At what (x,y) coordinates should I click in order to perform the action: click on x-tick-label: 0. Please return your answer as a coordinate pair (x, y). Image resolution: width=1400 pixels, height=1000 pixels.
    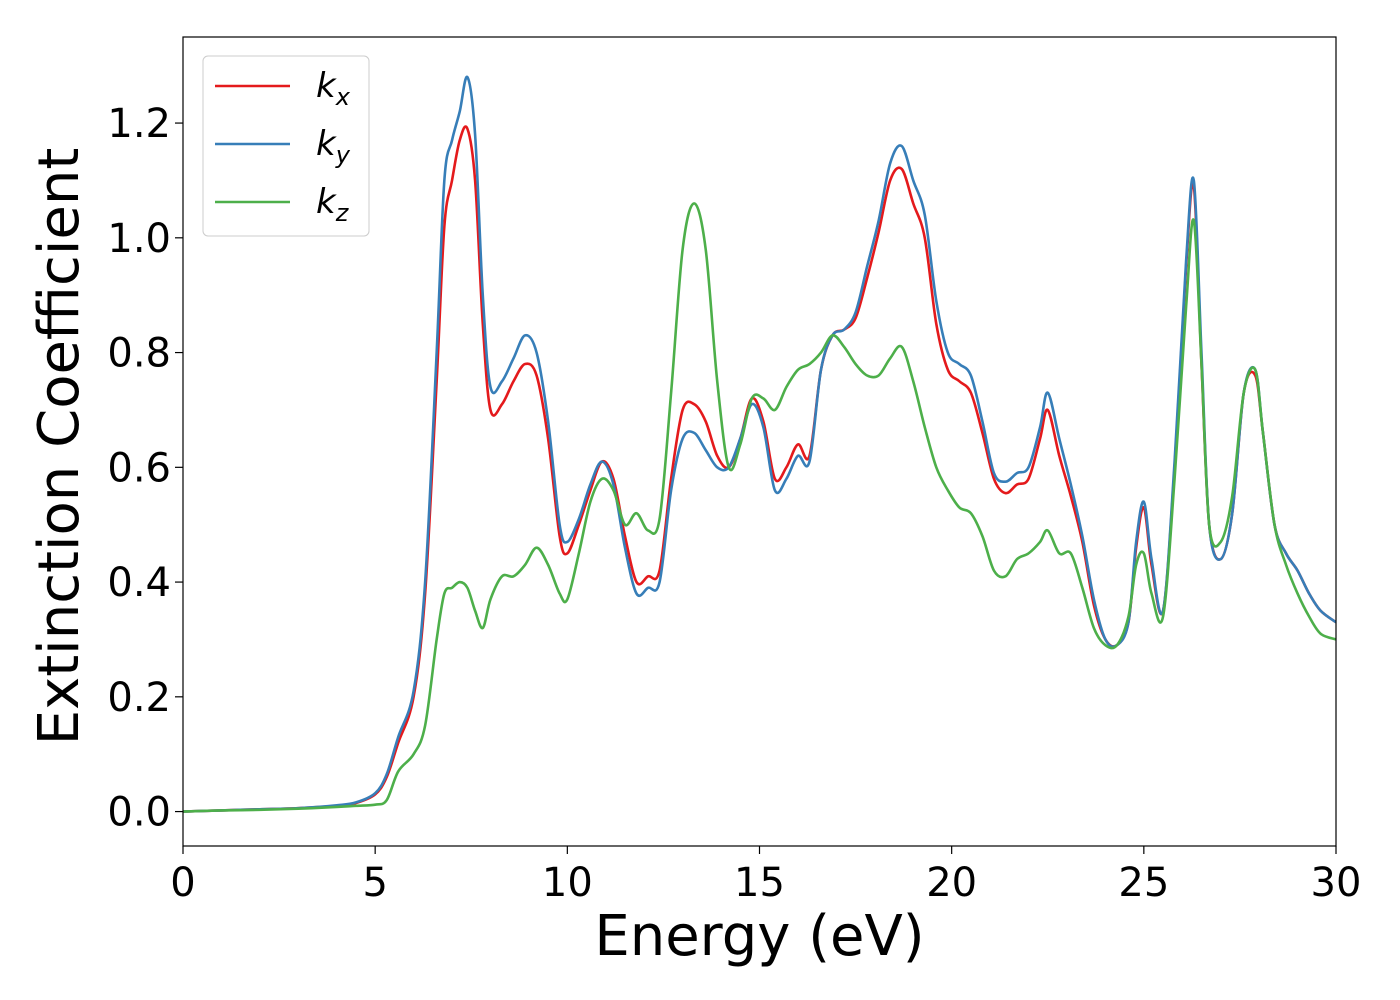
    Looking at the image, I should click on (182, 883).